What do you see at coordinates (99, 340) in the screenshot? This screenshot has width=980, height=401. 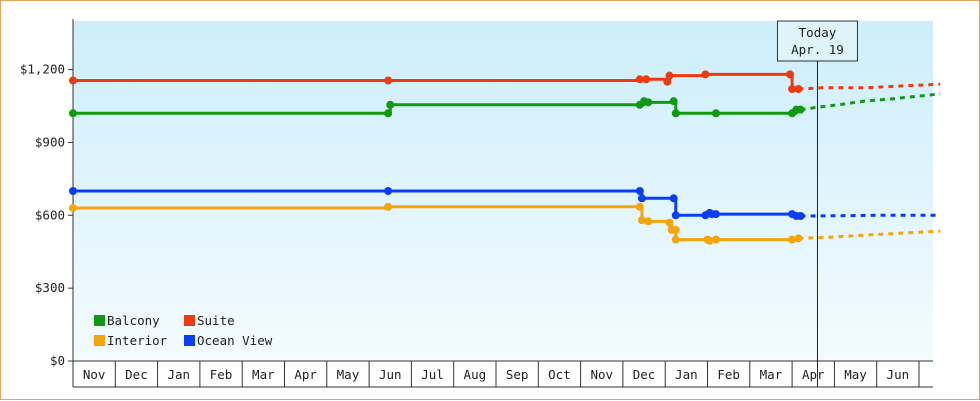 I see `legend-swatch-interior` at bounding box center [99, 340].